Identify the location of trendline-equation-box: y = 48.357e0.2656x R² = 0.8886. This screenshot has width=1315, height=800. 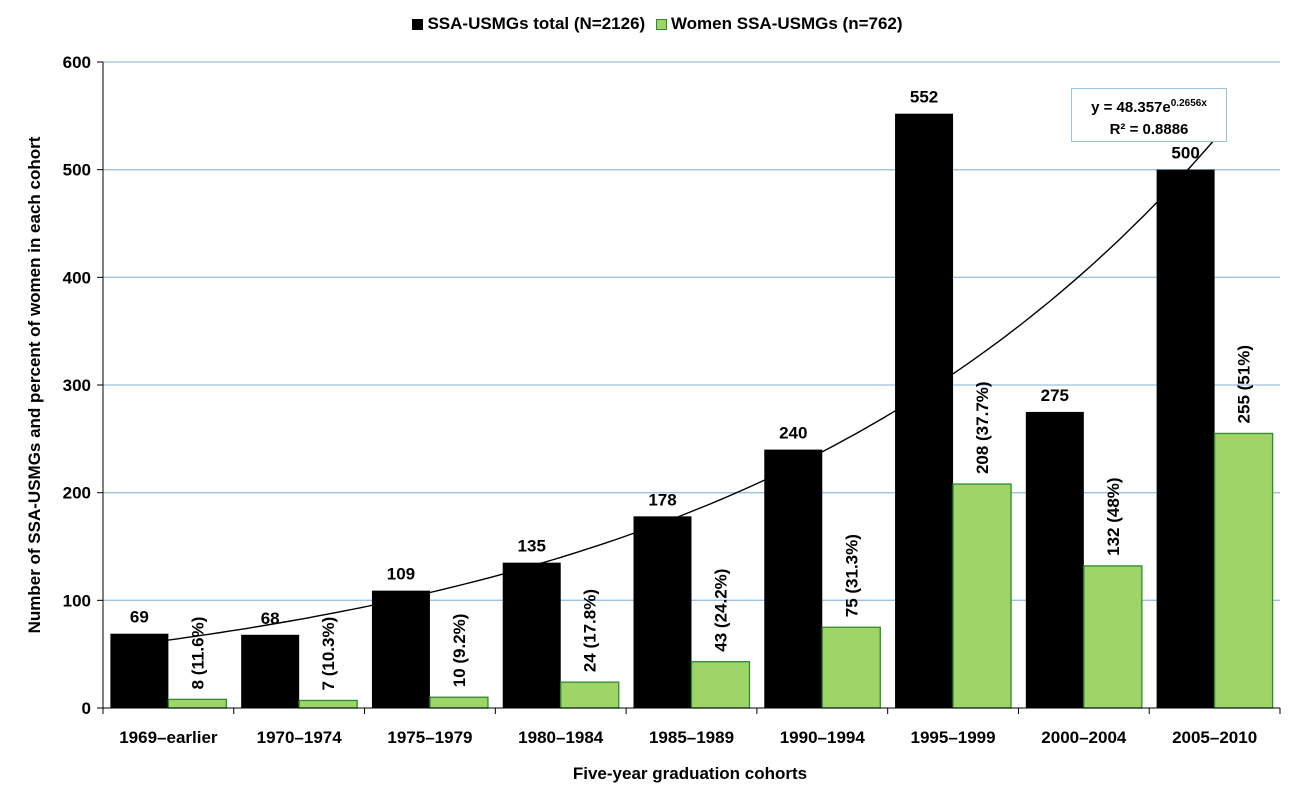
(1149, 115).